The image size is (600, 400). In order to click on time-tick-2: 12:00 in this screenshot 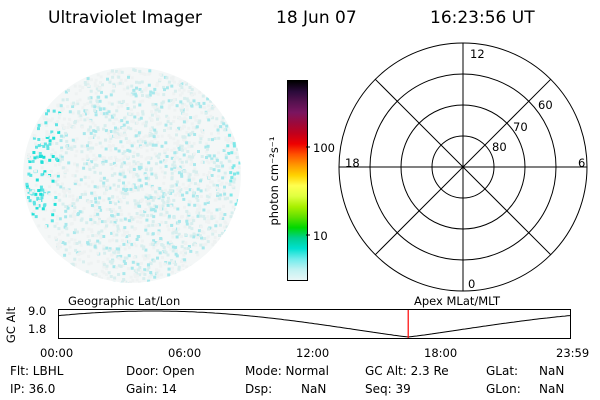, I will do `click(313, 353)`.